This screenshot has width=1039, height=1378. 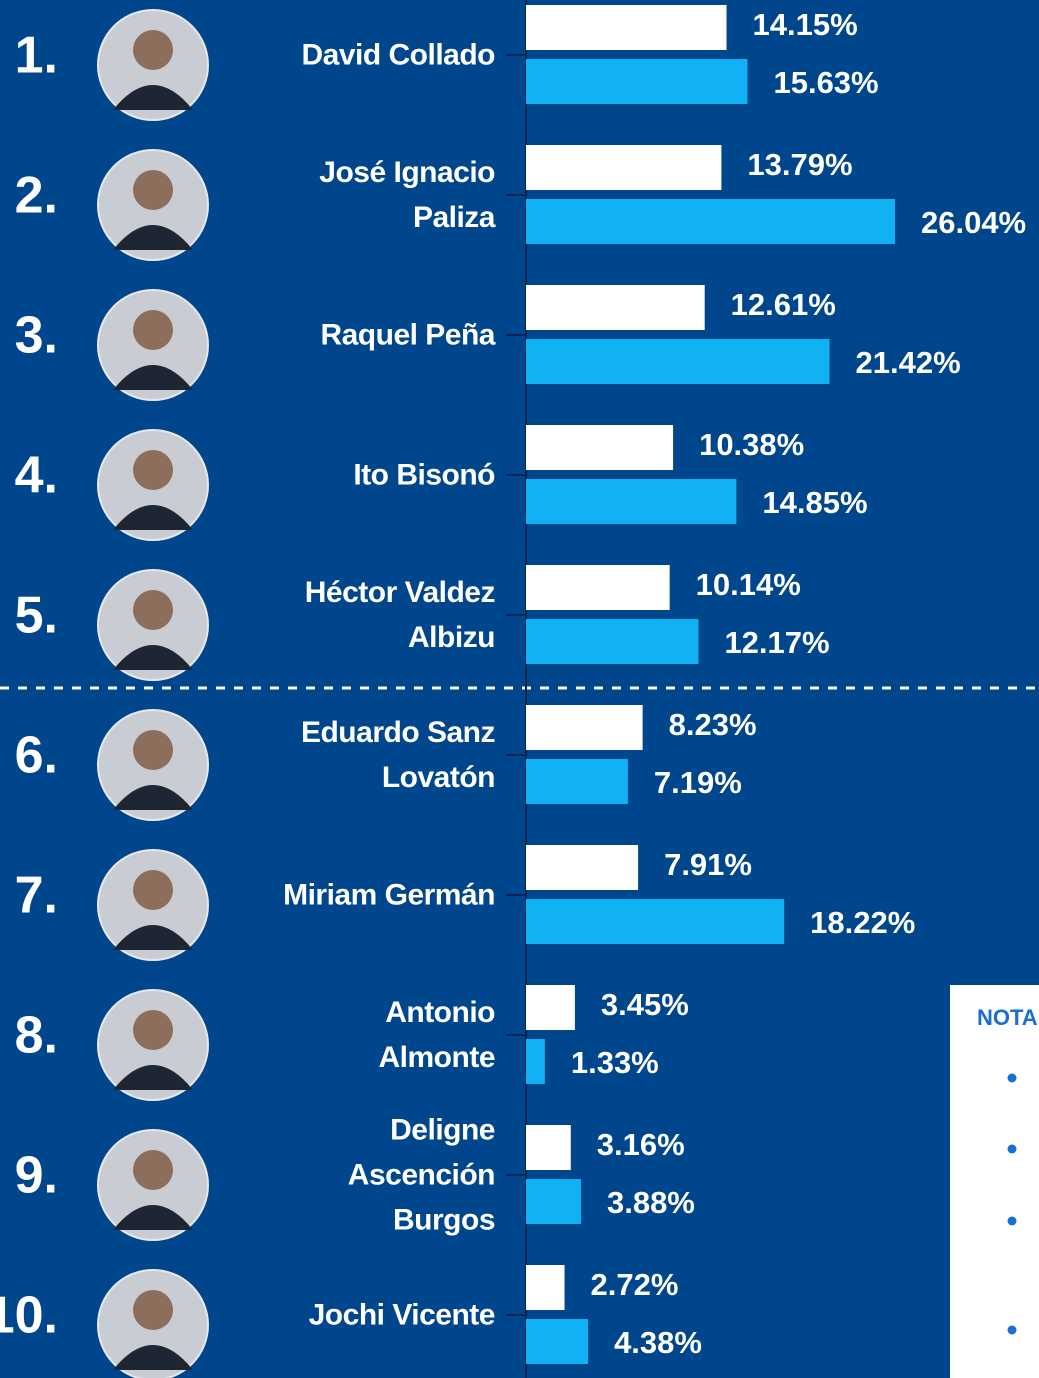 What do you see at coordinates (36, 756) in the screenshot?
I see `rank: 6.` at bounding box center [36, 756].